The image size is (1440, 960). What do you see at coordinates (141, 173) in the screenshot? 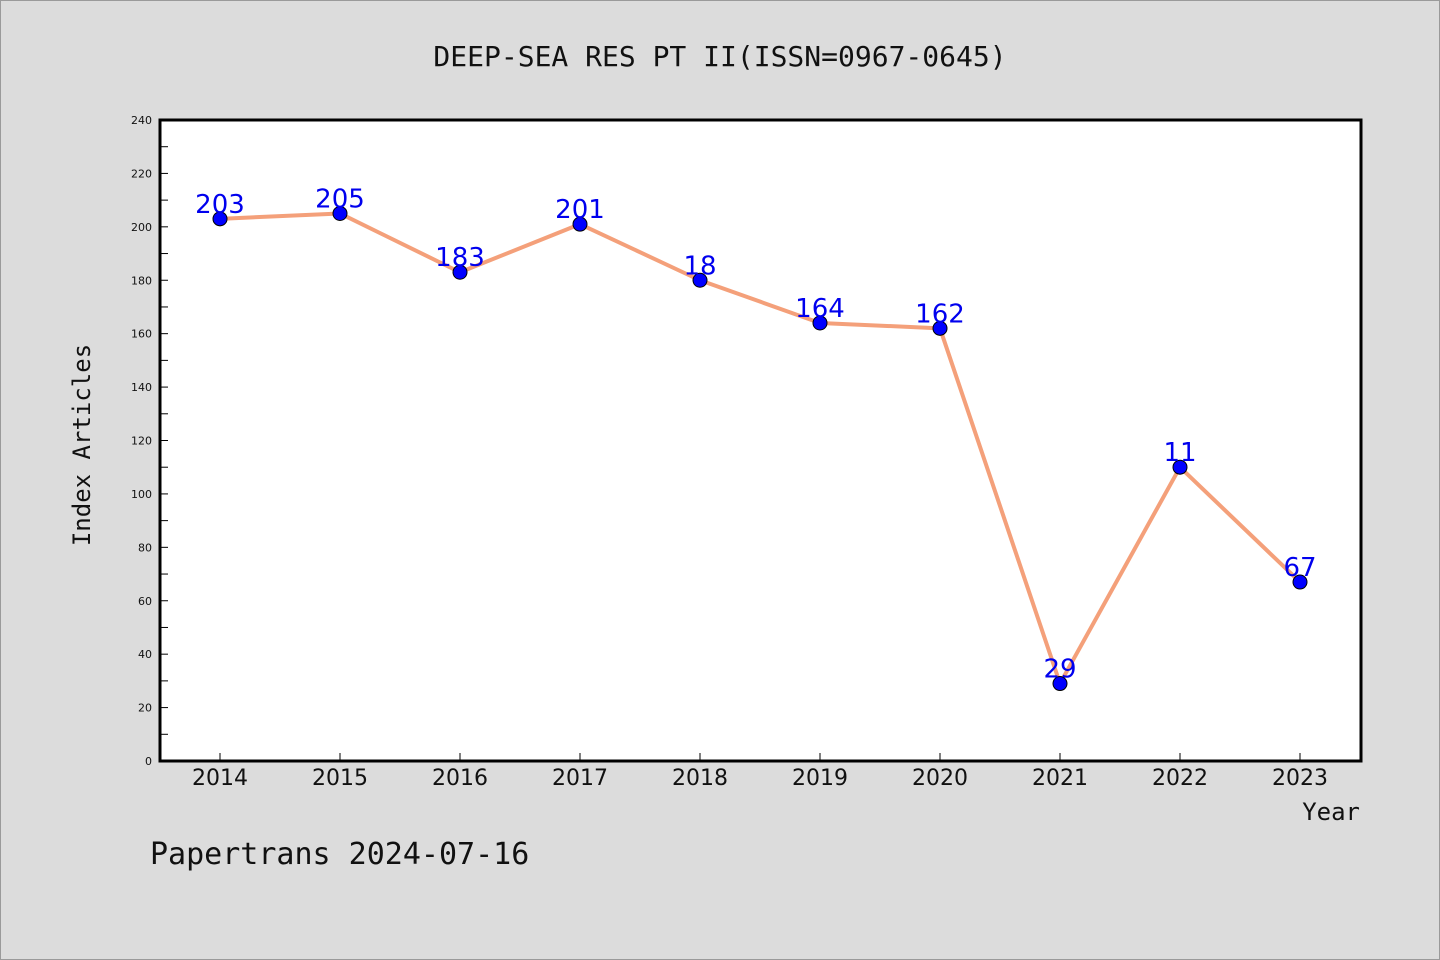
I see `y-tick-label: 220` at bounding box center [141, 173].